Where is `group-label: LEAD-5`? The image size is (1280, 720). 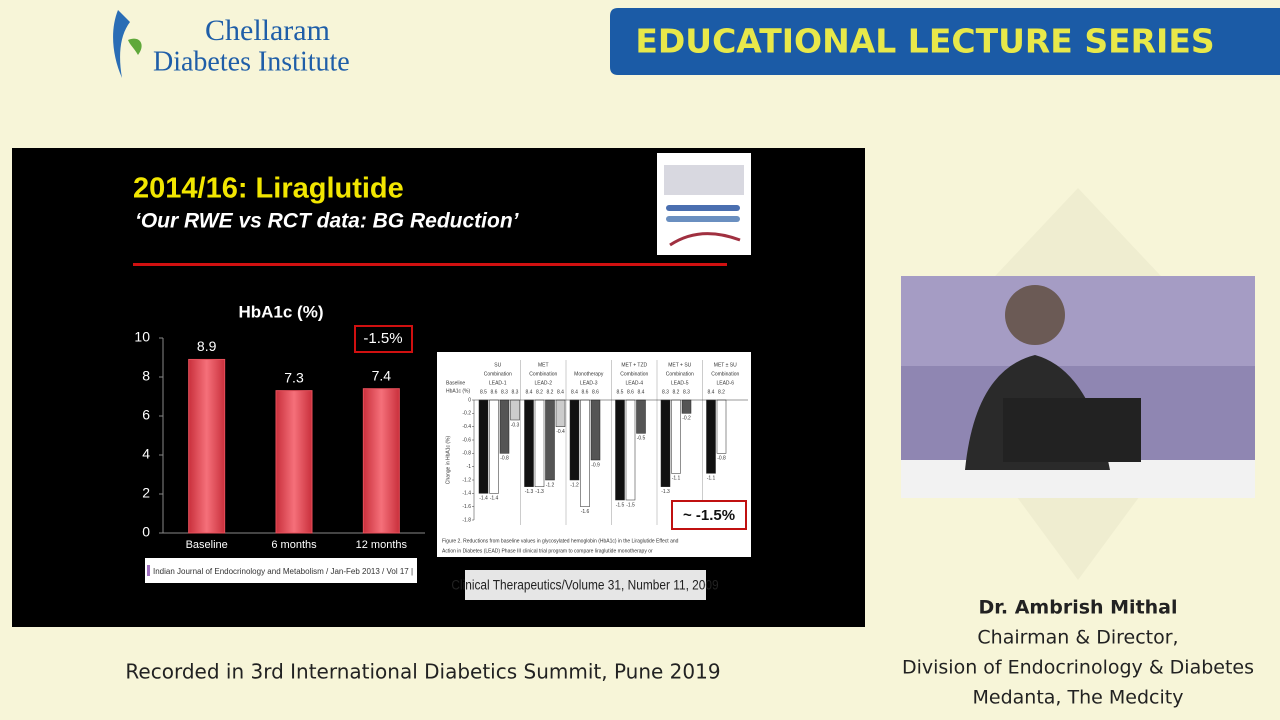
group-label: LEAD-5 is located at coordinates (680, 383).